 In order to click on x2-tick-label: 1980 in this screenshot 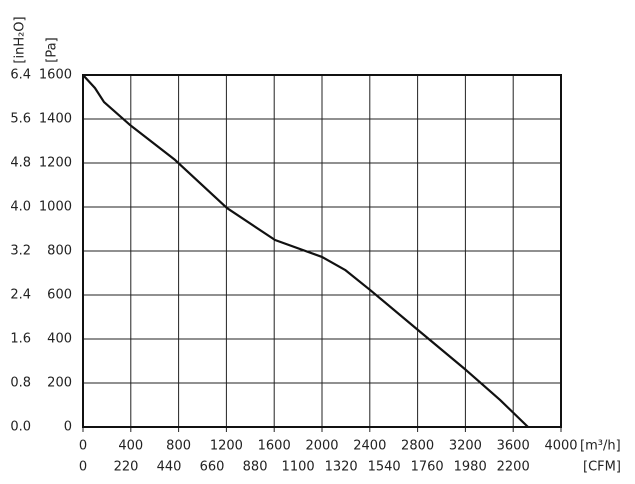, I will do `click(470, 467)`.